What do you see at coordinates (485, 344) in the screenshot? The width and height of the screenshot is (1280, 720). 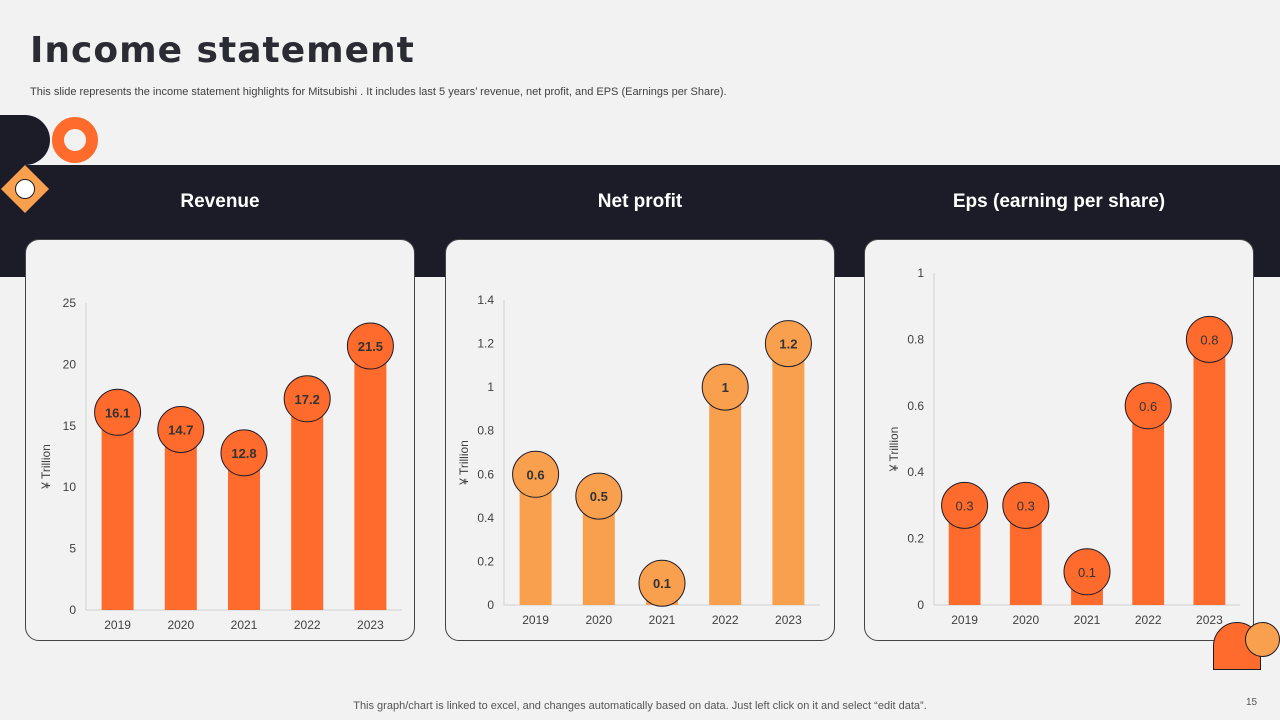 I see `y-tick-label: 1.2` at bounding box center [485, 344].